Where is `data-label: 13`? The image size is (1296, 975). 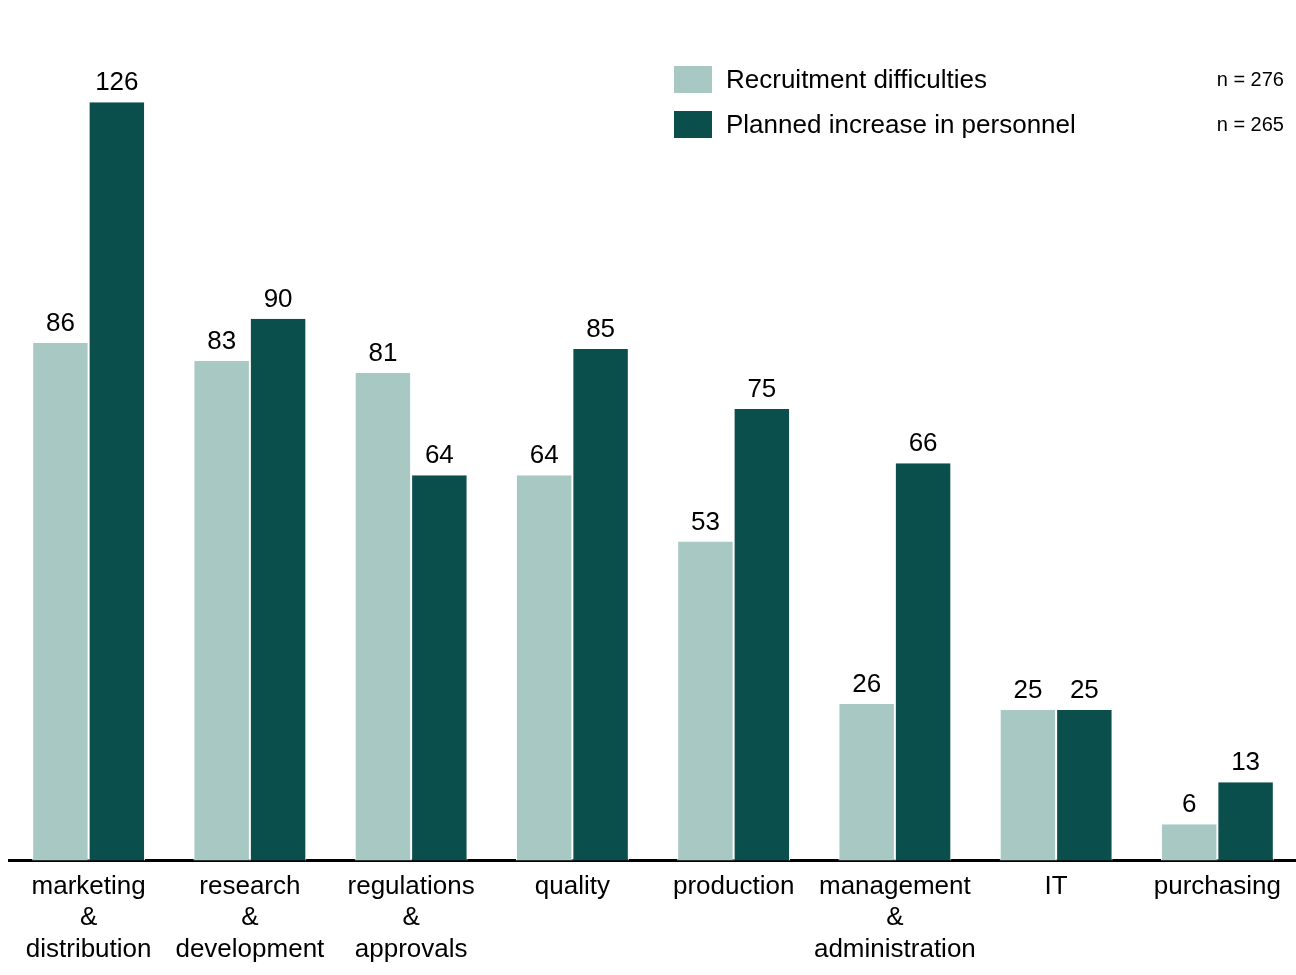
data-label: 13 is located at coordinates (1246, 761).